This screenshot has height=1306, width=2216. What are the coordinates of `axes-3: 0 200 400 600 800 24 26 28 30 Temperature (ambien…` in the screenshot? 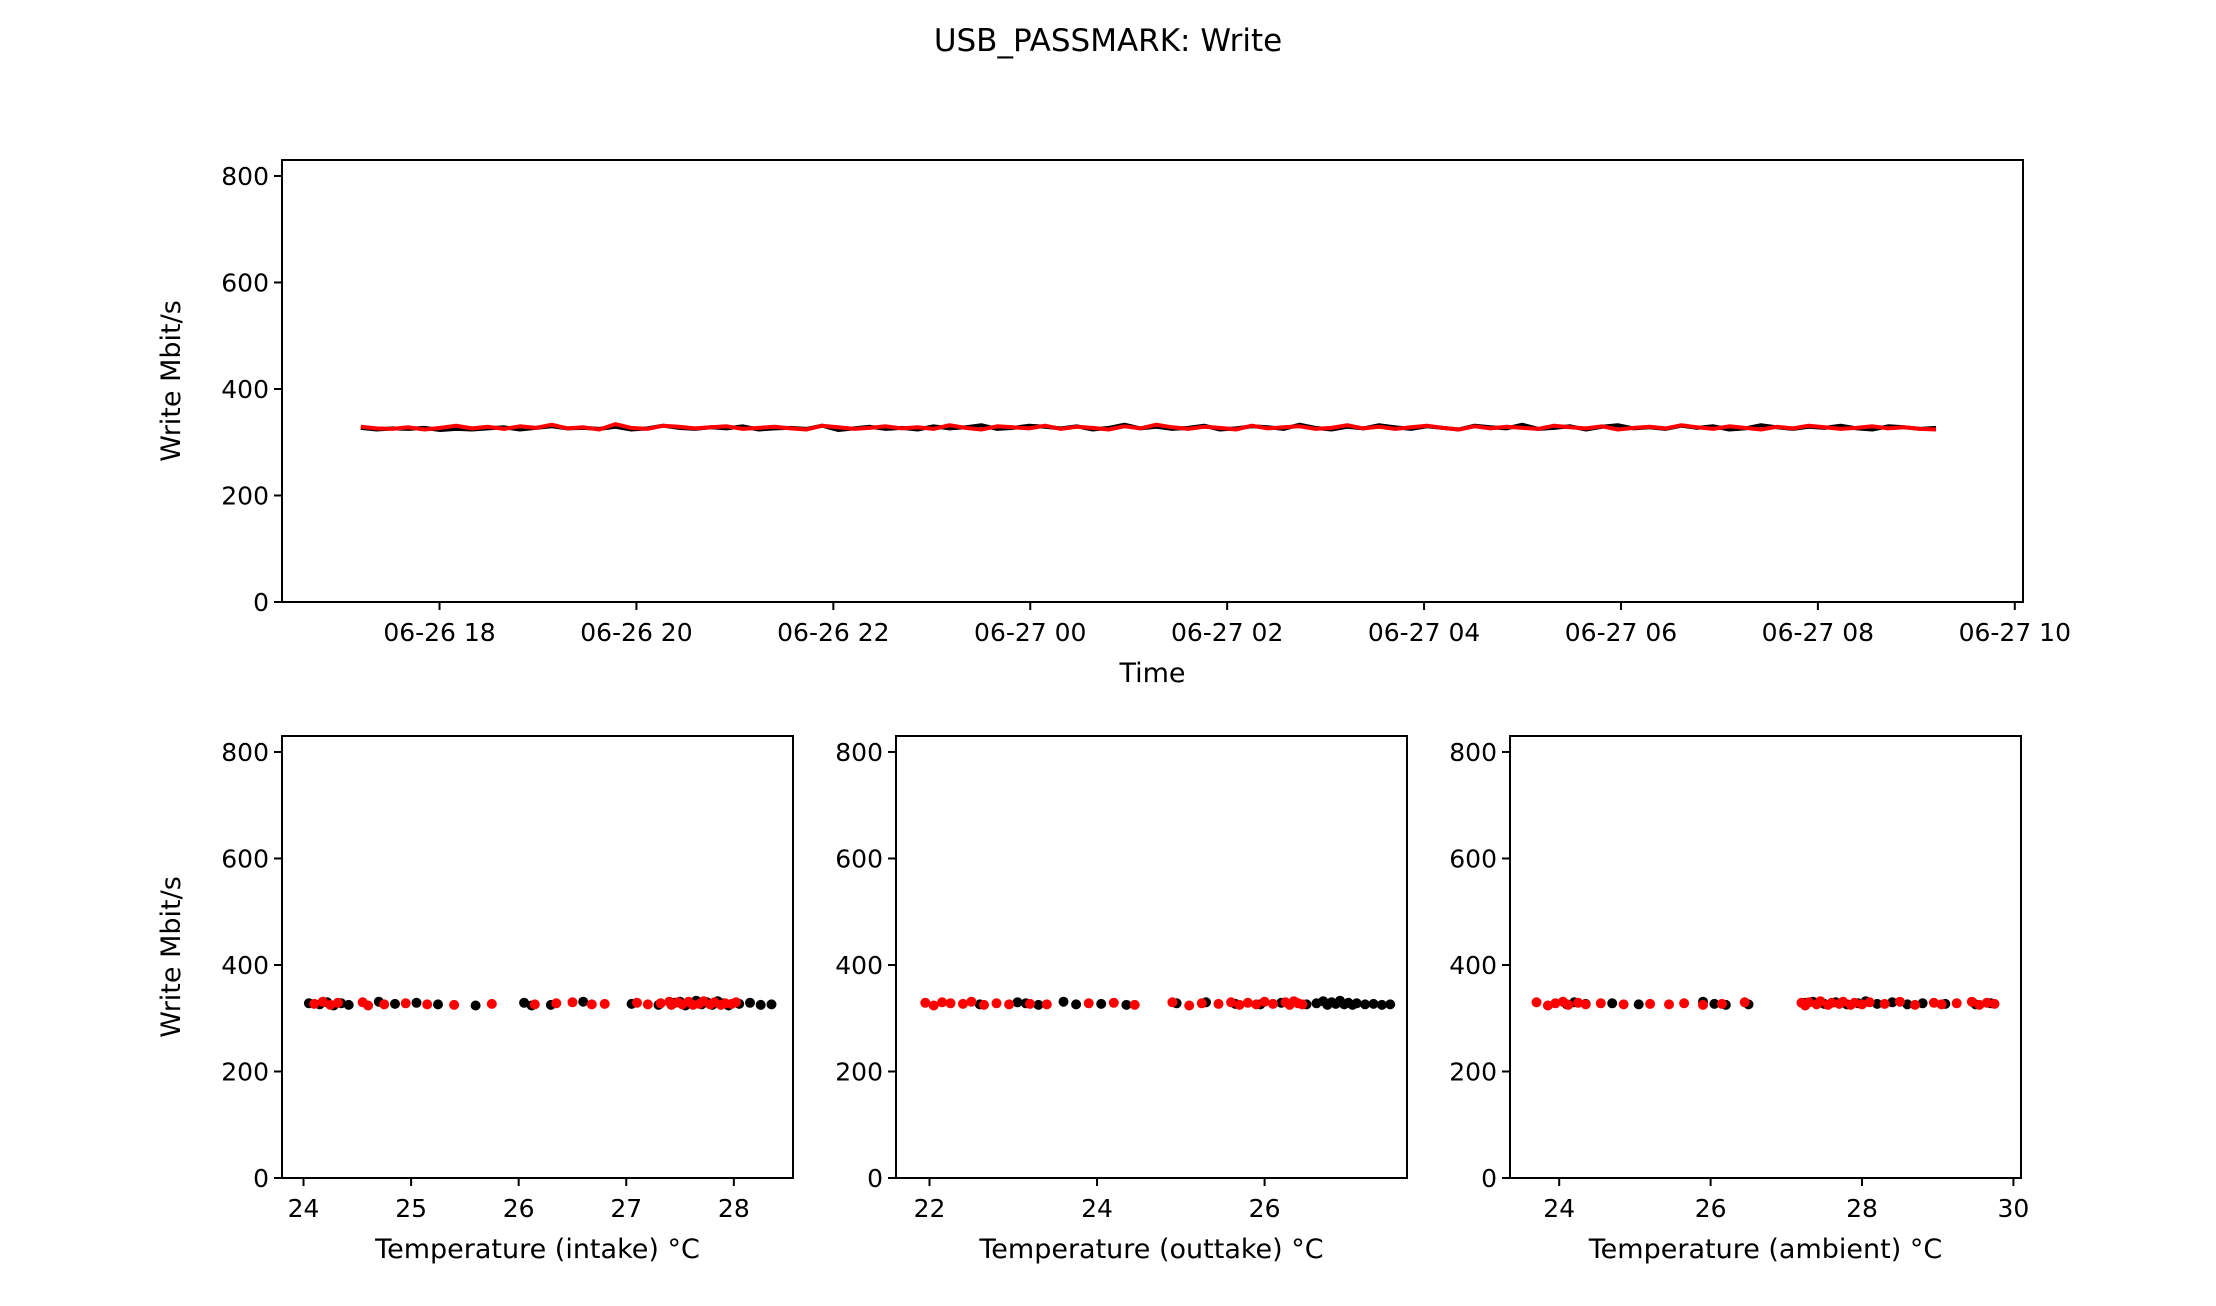 It's located at (1739, 1000).